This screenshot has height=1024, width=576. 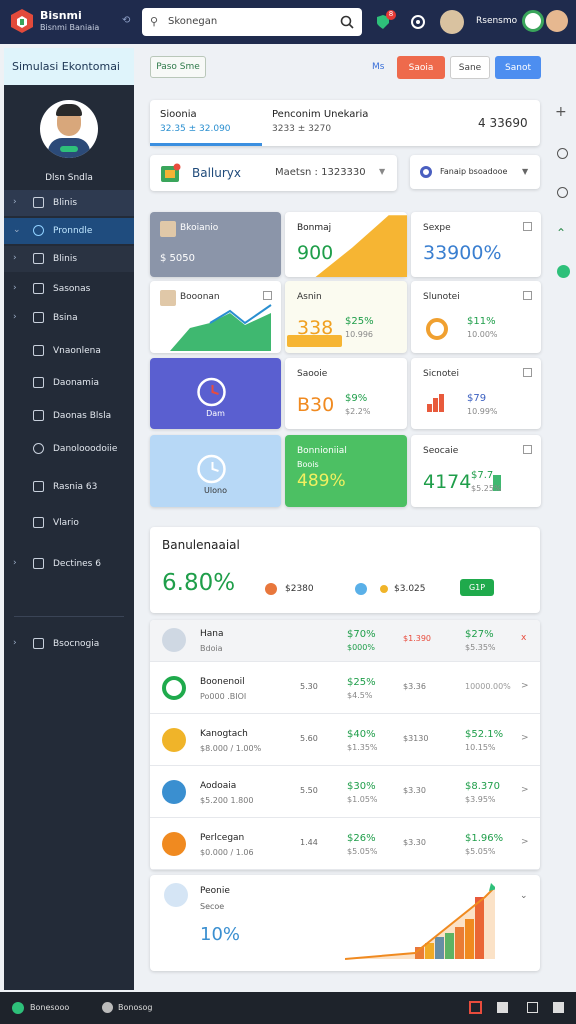 What do you see at coordinates (222, 838) in the screenshot?
I see `row-name: Perlcegan` at bounding box center [222, 838].